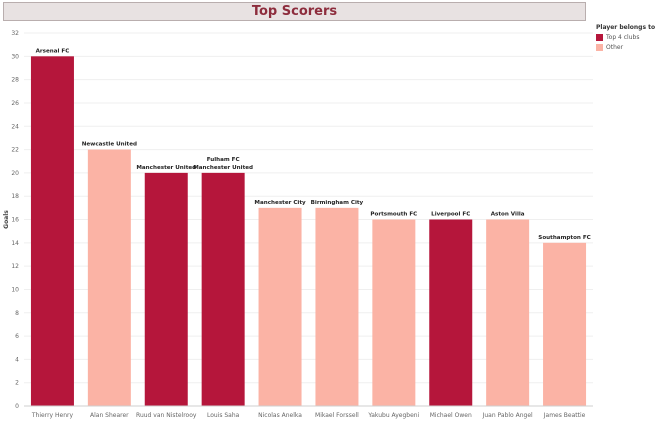 This screenshot has height=429, width=663. What do you see at coordinates (223, 415) in the screenshot?
I see `x-tick-label: Louis Saha` at bounding box center [223, 415].